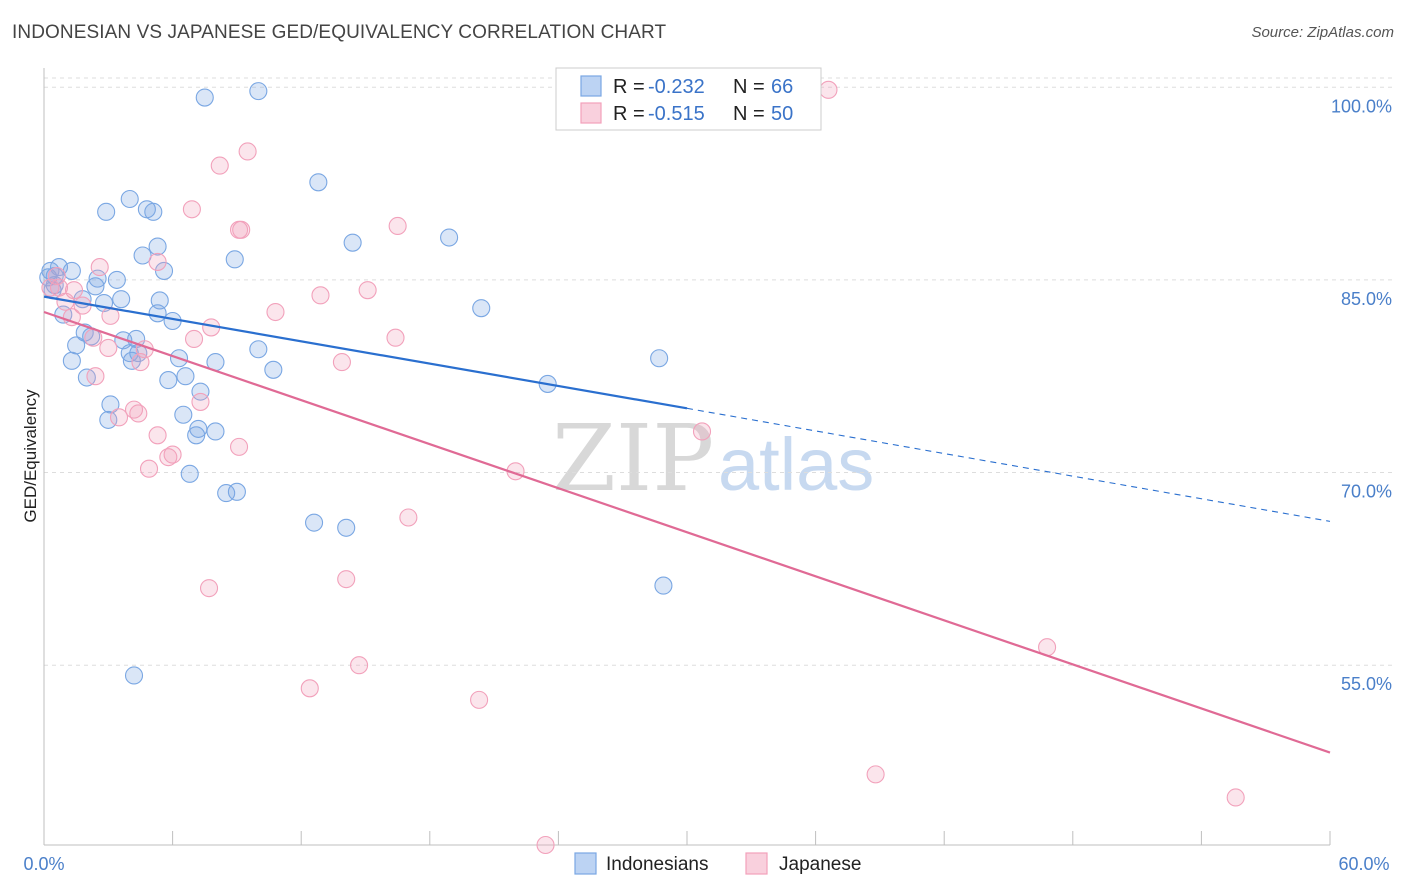  What do you see at coordinates (30, 456) in the screenshot?
I see `y-axis-label: GED/Equivalency` at bounding box center [30, 456].